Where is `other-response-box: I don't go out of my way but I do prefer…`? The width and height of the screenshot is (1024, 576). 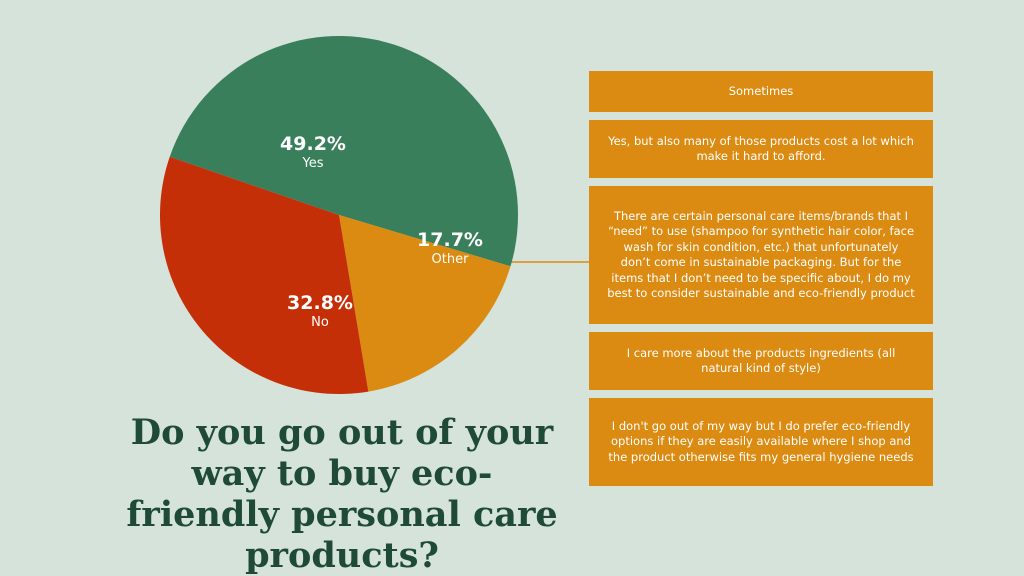 other-response-box: I don't go out of my way but I do prefer… is located at coordinates (761, 442).